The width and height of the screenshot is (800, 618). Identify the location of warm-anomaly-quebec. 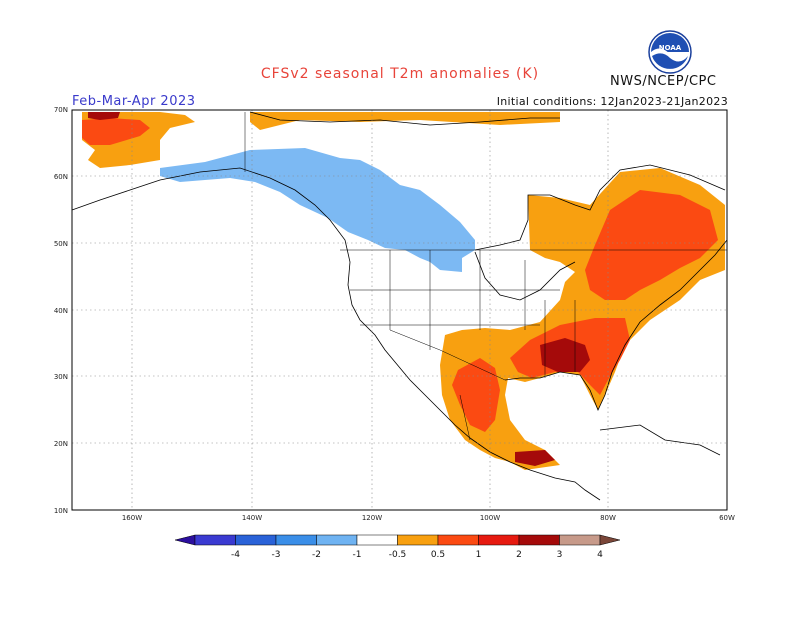
(651, 245).